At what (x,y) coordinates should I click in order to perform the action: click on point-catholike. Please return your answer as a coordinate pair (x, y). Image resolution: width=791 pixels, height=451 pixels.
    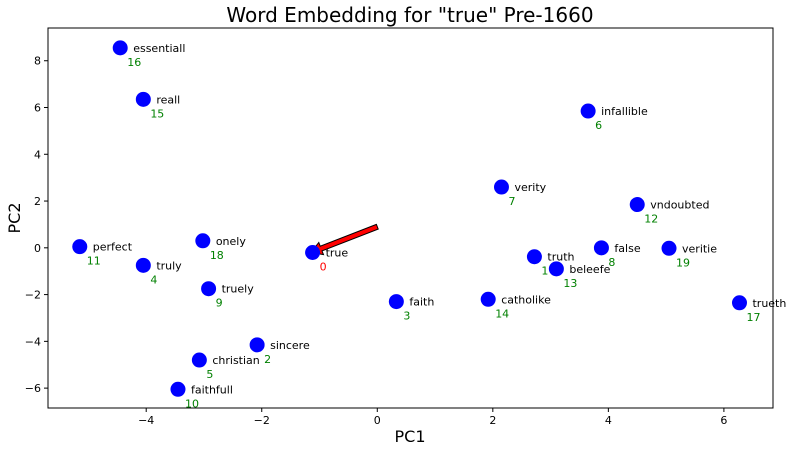
    Looking at the image, I should click on (488, 299).